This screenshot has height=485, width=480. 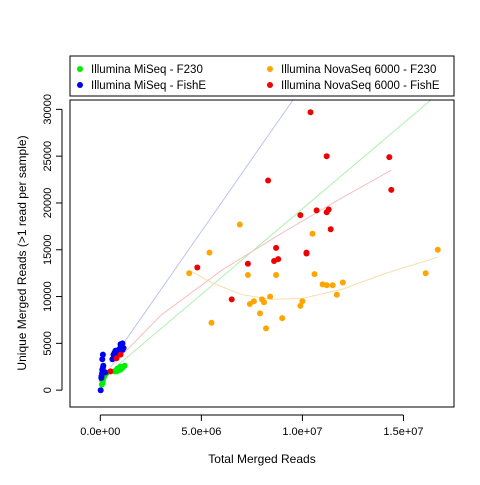 What do you see at coordinates (48, 156) in the screenshot?
I see `y-tick-label: 25000` at bounding box center [48, 156].